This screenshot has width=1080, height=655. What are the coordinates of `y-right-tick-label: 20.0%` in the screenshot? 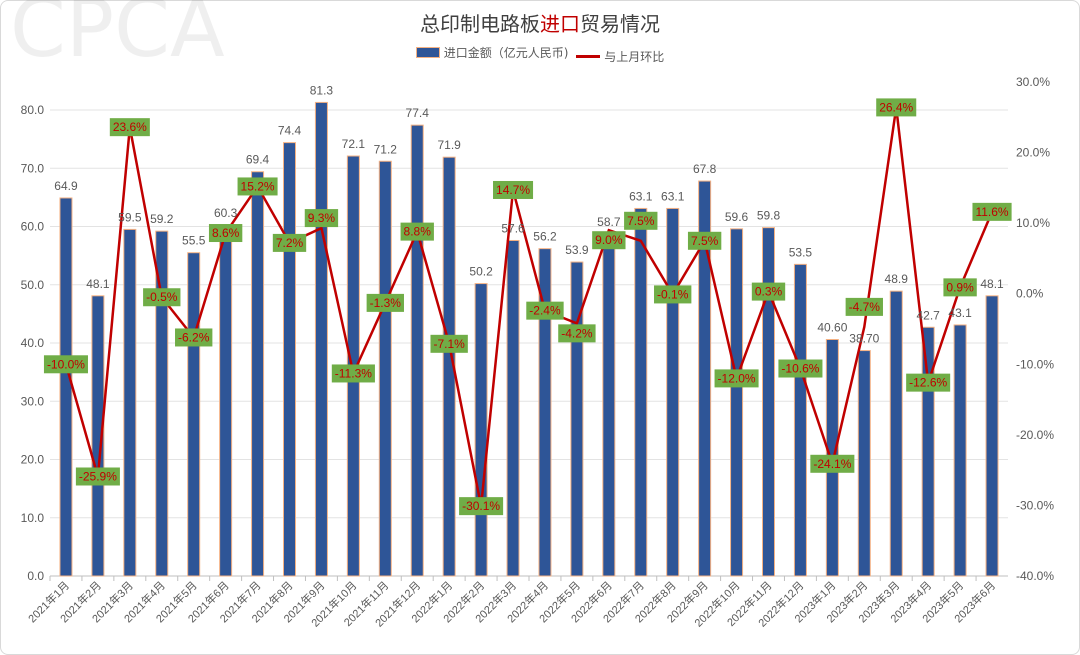 It's located at (1033, 153).